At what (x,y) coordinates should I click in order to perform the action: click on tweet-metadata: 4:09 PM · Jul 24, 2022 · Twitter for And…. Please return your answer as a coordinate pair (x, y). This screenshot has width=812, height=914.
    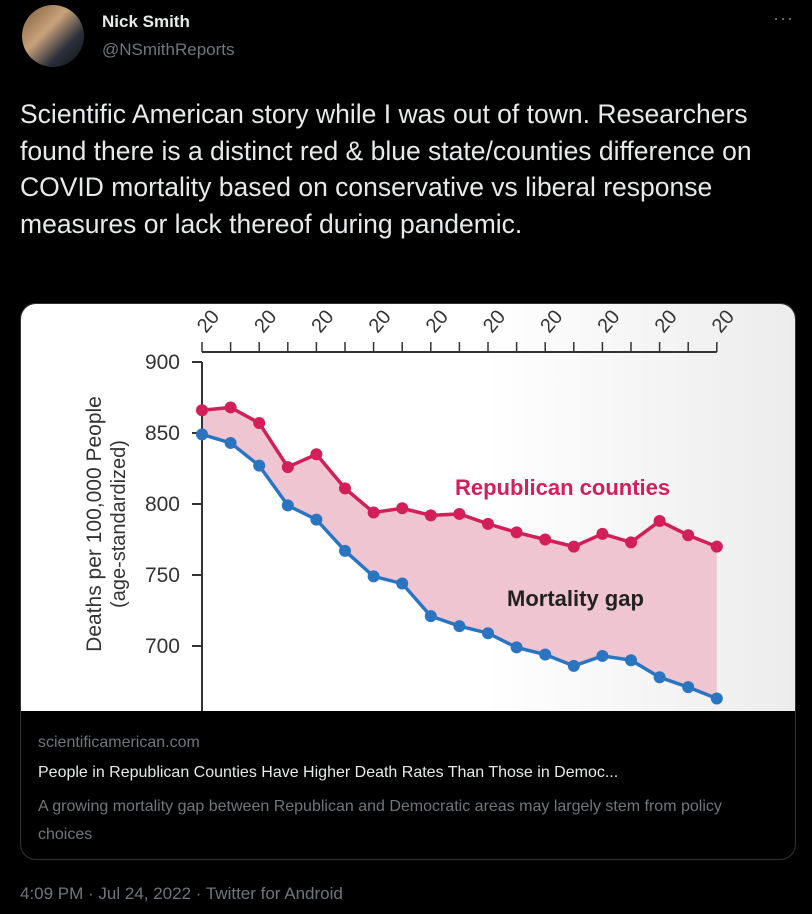
    Looking at the image, I should click on (181, 893).